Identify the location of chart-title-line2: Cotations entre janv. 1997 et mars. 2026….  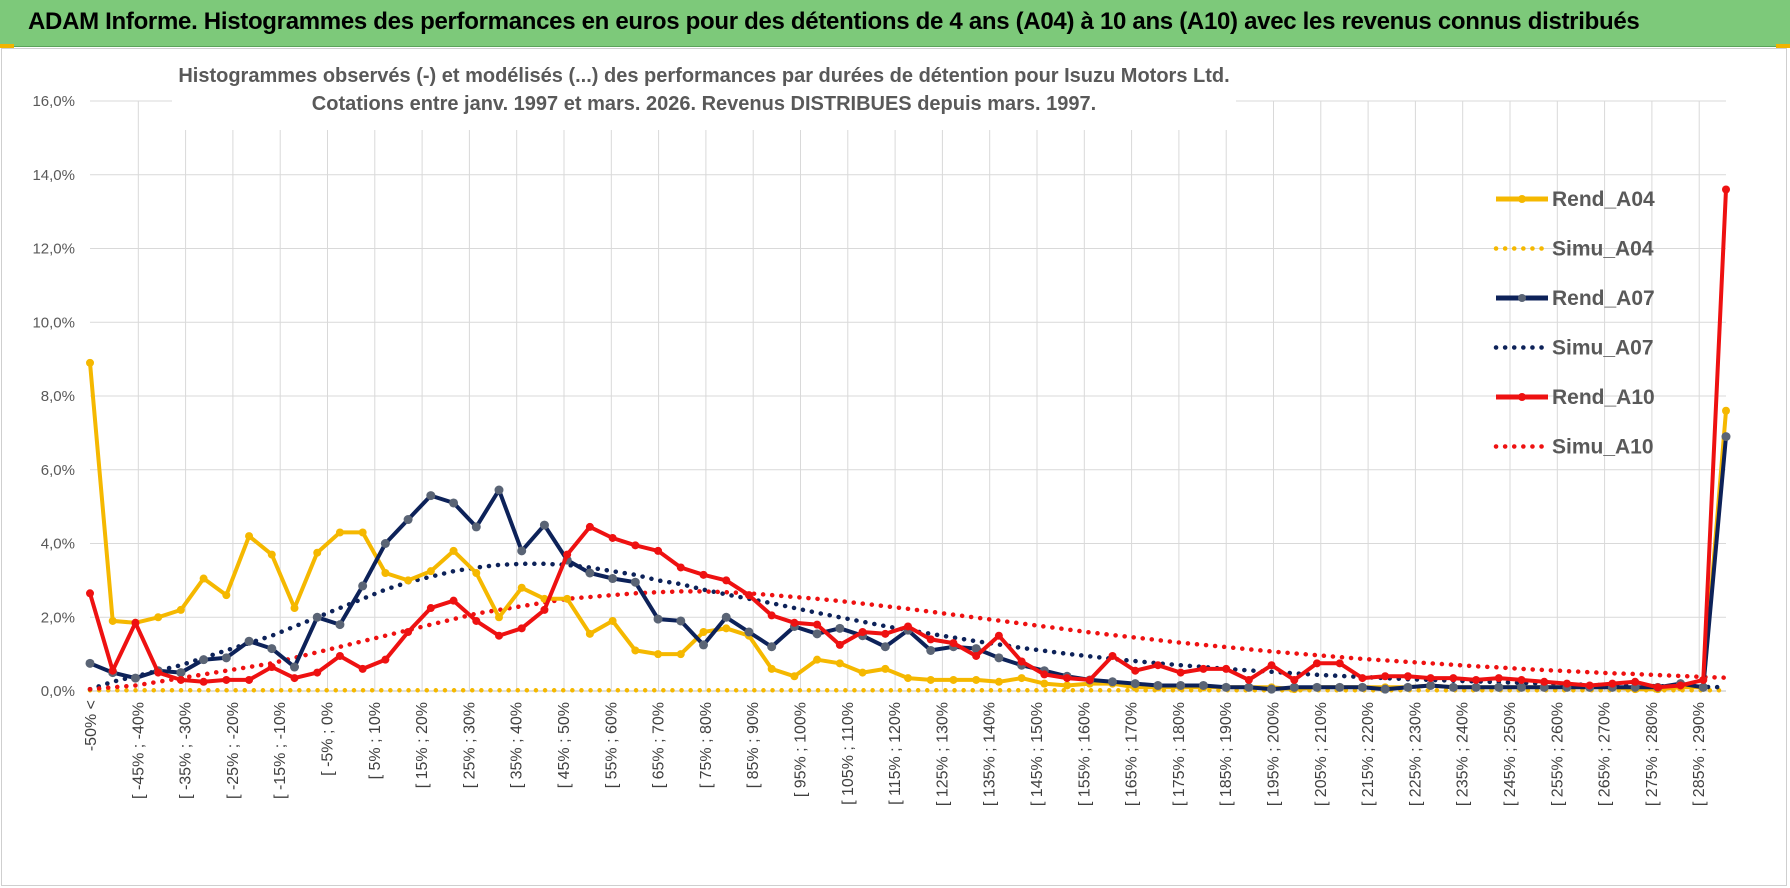
(704, 104).